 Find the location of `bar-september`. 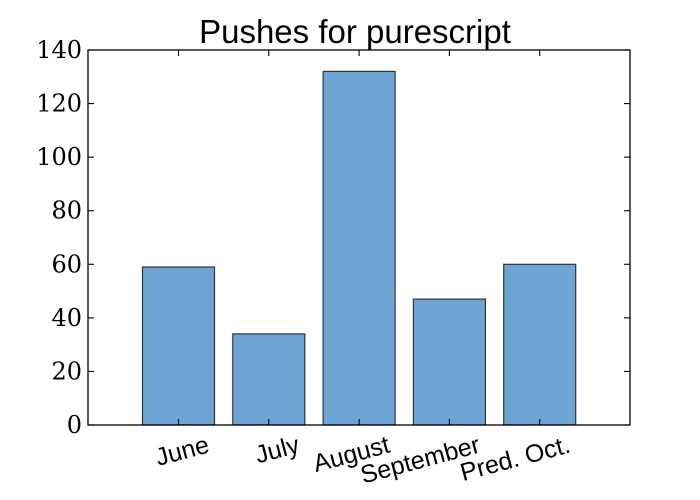

bar-september is located at coordinates (449, 362).